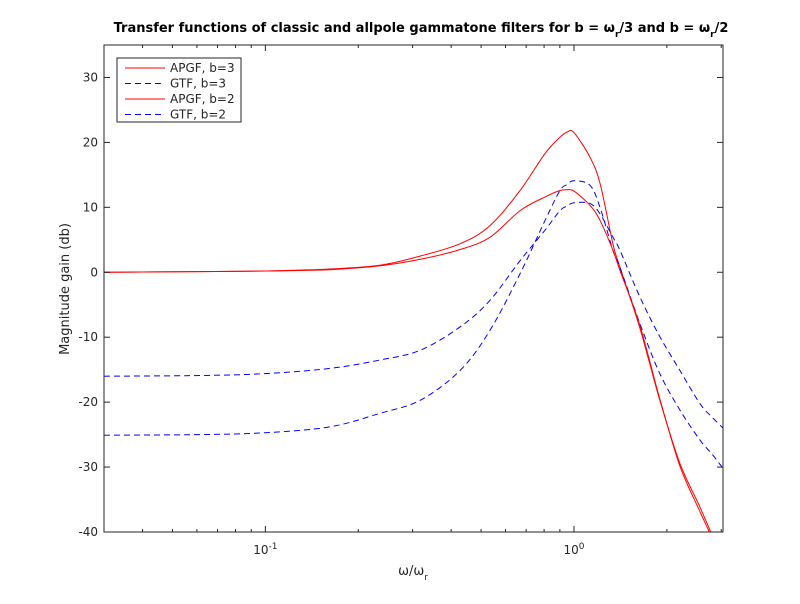  I want to click on y-tick-label: -10, so click(88, 337).